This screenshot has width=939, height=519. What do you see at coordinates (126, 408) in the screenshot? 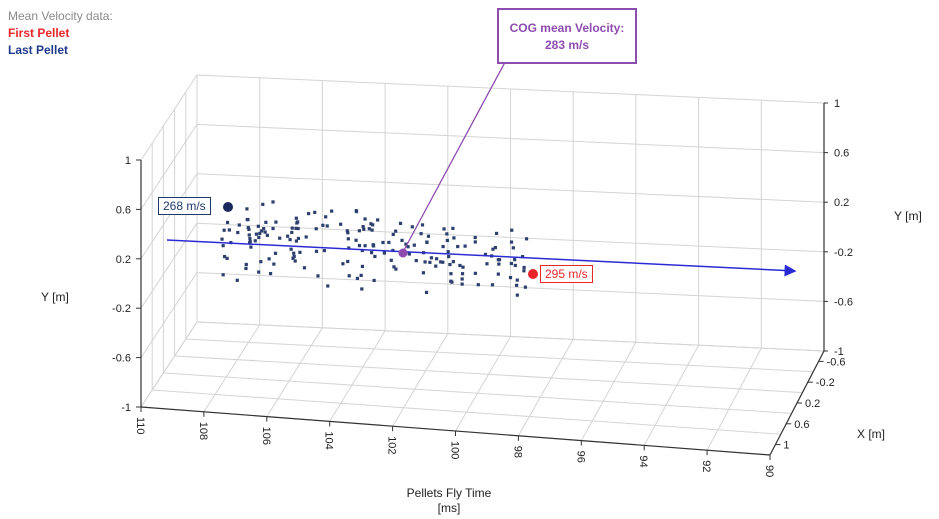
I see `y-left-tick-label: -1` at bounding box center [126, 408].